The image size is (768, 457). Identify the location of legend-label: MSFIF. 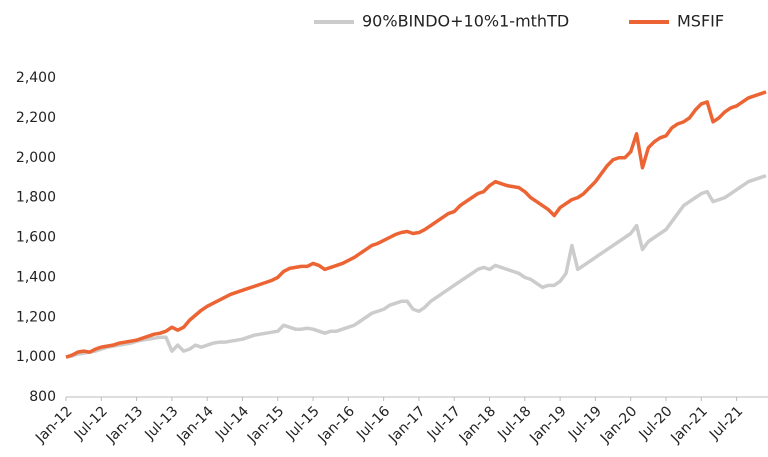
(700, 21).